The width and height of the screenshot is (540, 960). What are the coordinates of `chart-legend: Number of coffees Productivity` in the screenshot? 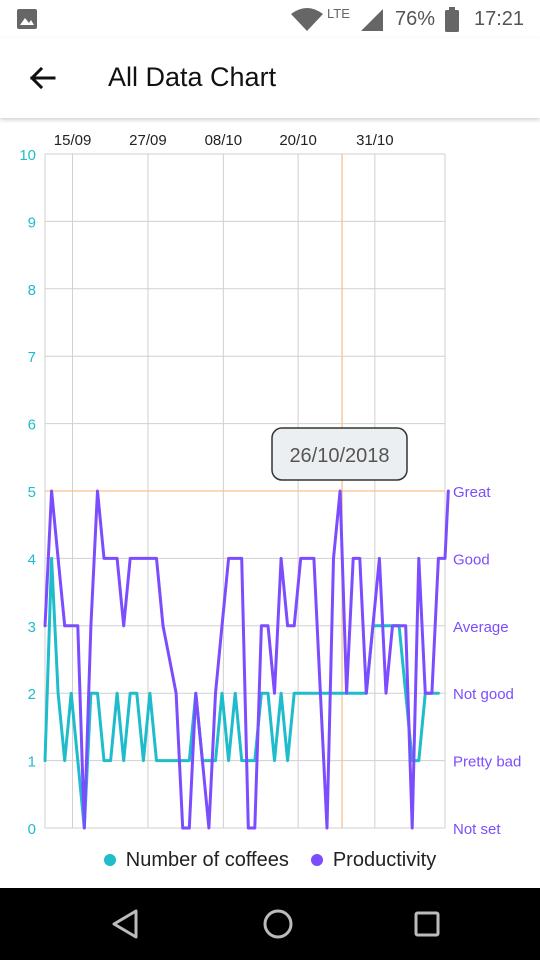 It's located at (270, 860).